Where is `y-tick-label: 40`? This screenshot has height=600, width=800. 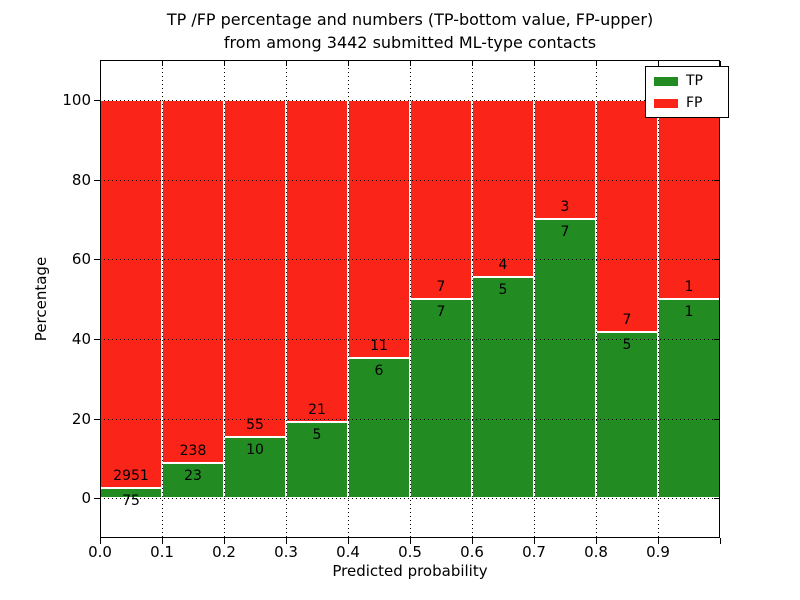
y-tick-label: 40 is located at coordinates (81, 338).